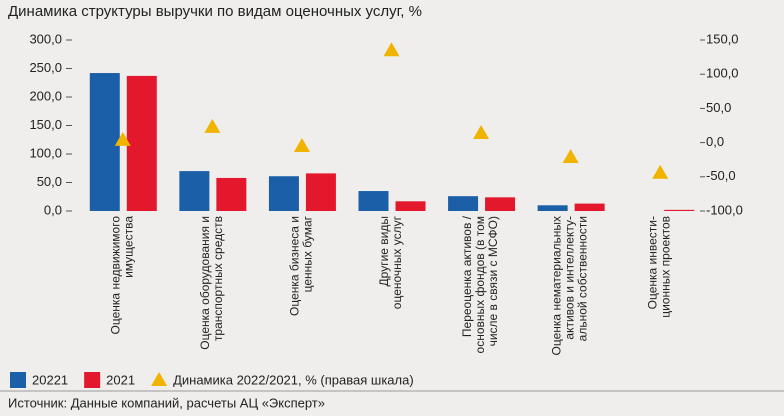  What do you see at coordinates (293, 379) in the screenshot?
I see `legend-label: Динамика 2022/2021, % (правая шкала)` at bounding box center [293, 379].